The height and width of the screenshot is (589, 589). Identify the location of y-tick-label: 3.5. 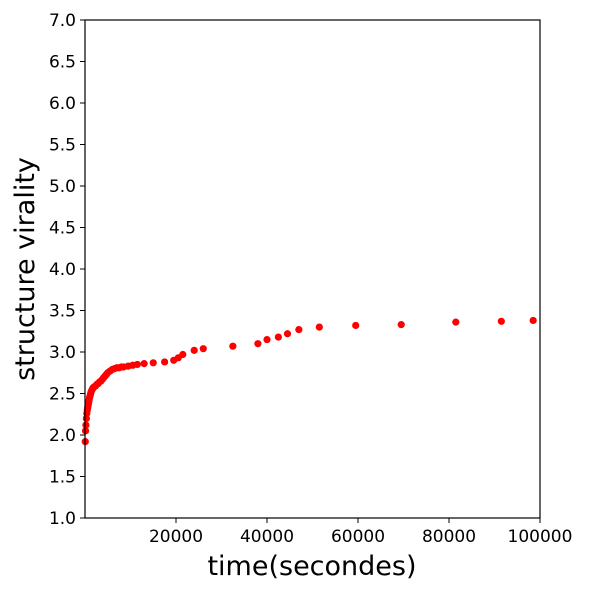
(62, 312).